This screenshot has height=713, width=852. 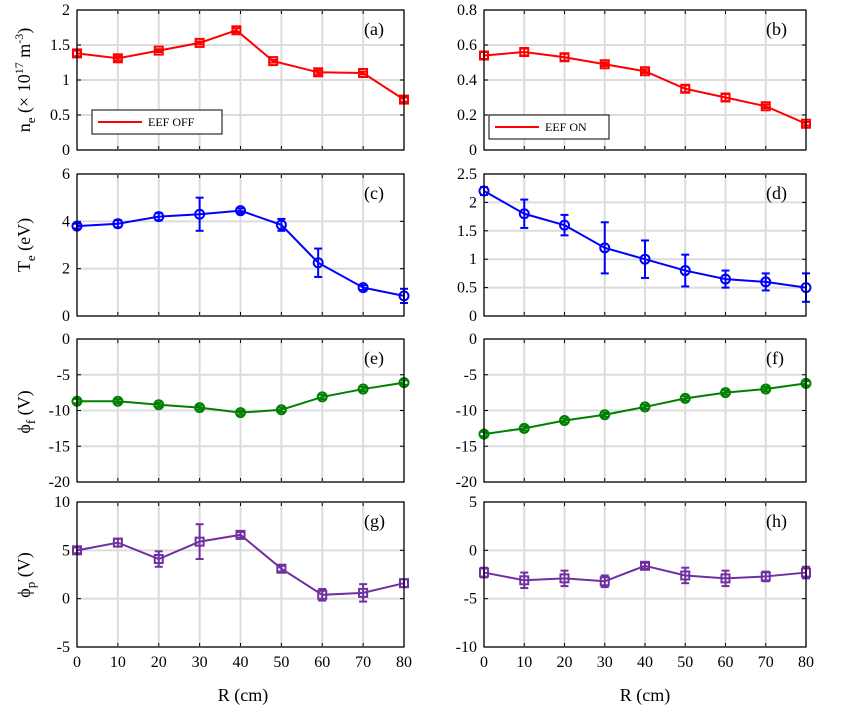 I want to click on y-tick-label: 1.5, so click(x=60, y=45).